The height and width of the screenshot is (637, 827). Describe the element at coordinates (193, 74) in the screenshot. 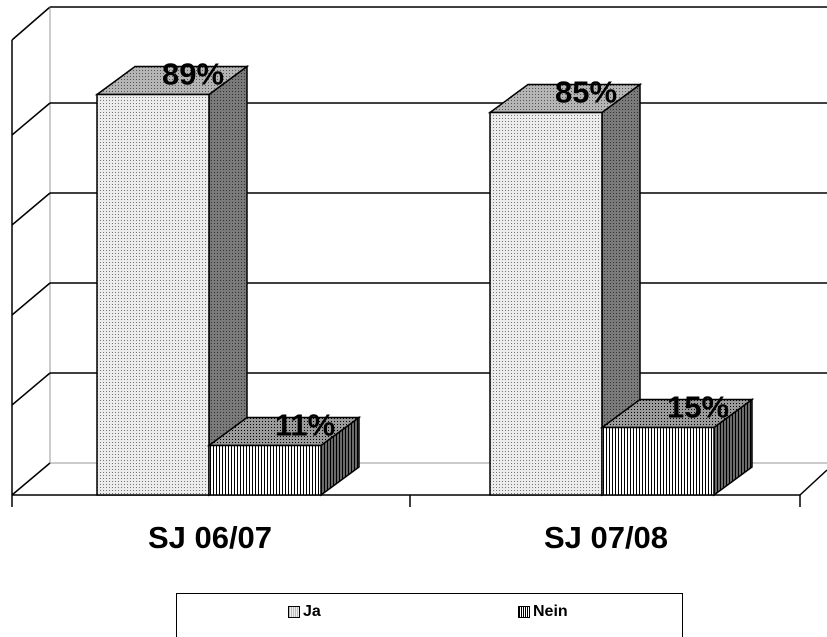

I see `data-label-ja-sj-06-07: 89%` at that location.